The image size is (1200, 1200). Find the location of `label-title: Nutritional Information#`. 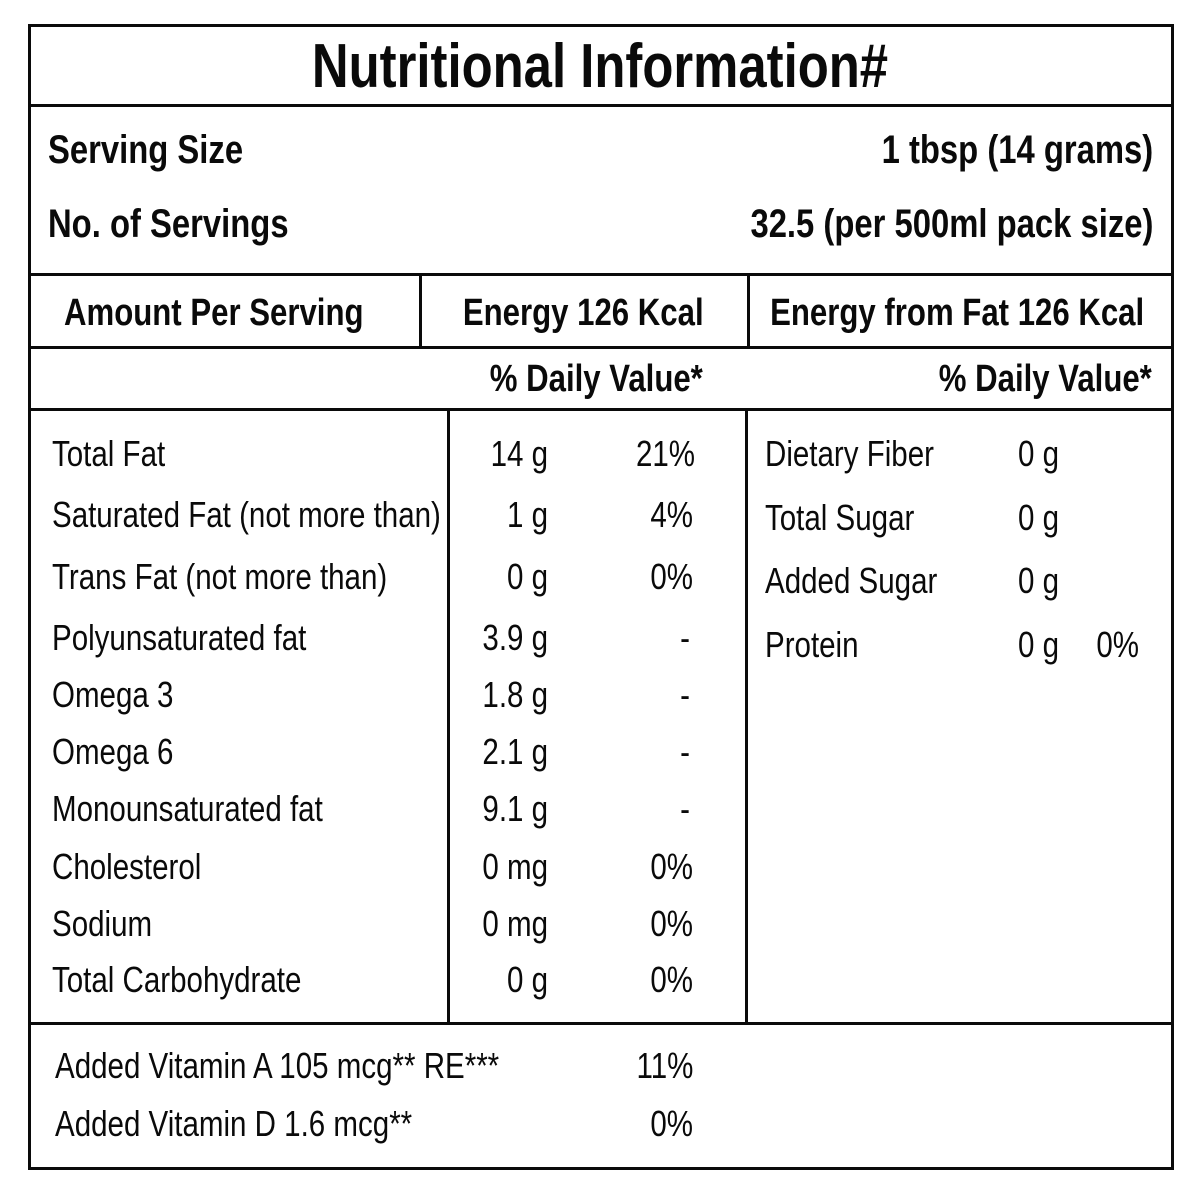

label-title: Nutritional Information# is located at coordinates (600, 66).